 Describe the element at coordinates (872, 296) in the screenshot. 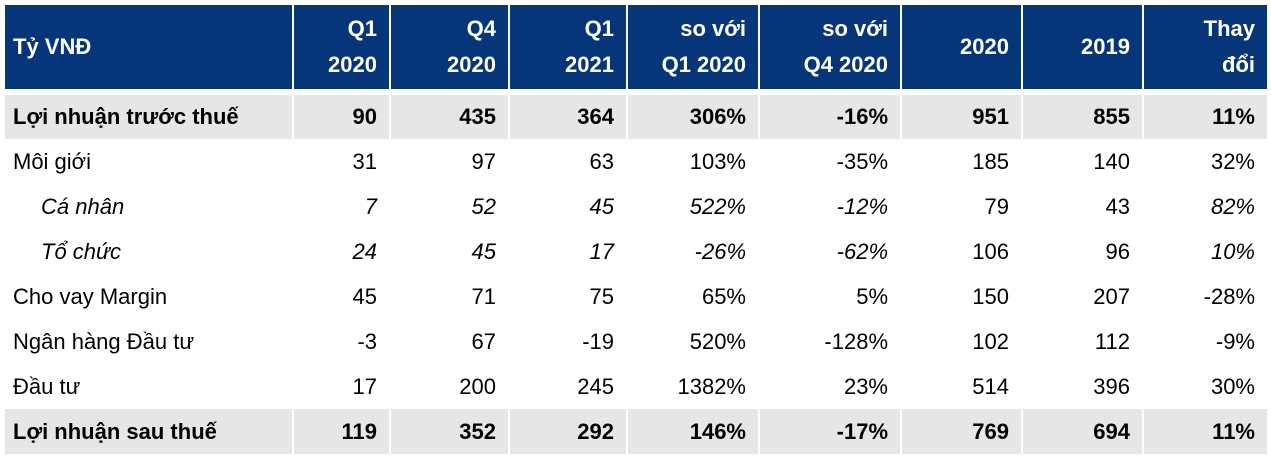

I see `table-cell: 5%` at that location.